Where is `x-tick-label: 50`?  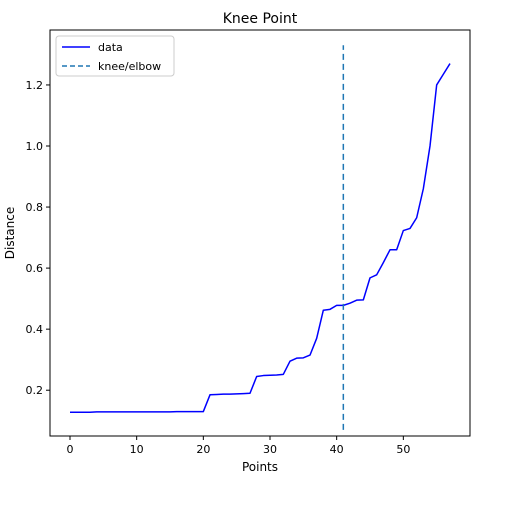 x-tick-label: 50 is located at coordinates (403, 449).